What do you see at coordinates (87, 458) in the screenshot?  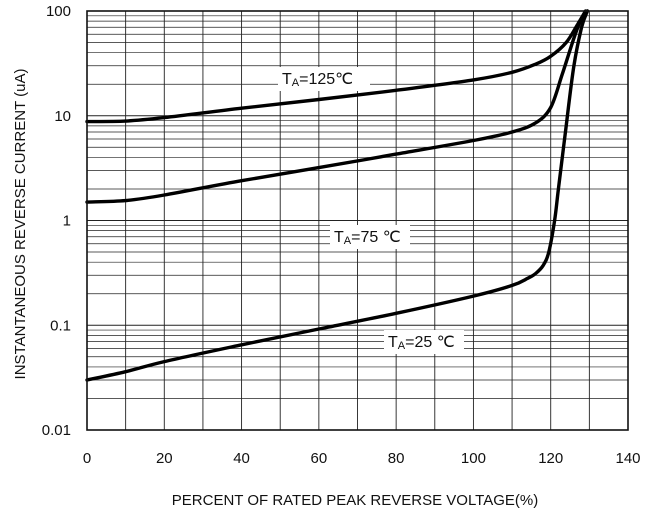 I see `x-tick-label: 0` at bounding box center [87, 458].